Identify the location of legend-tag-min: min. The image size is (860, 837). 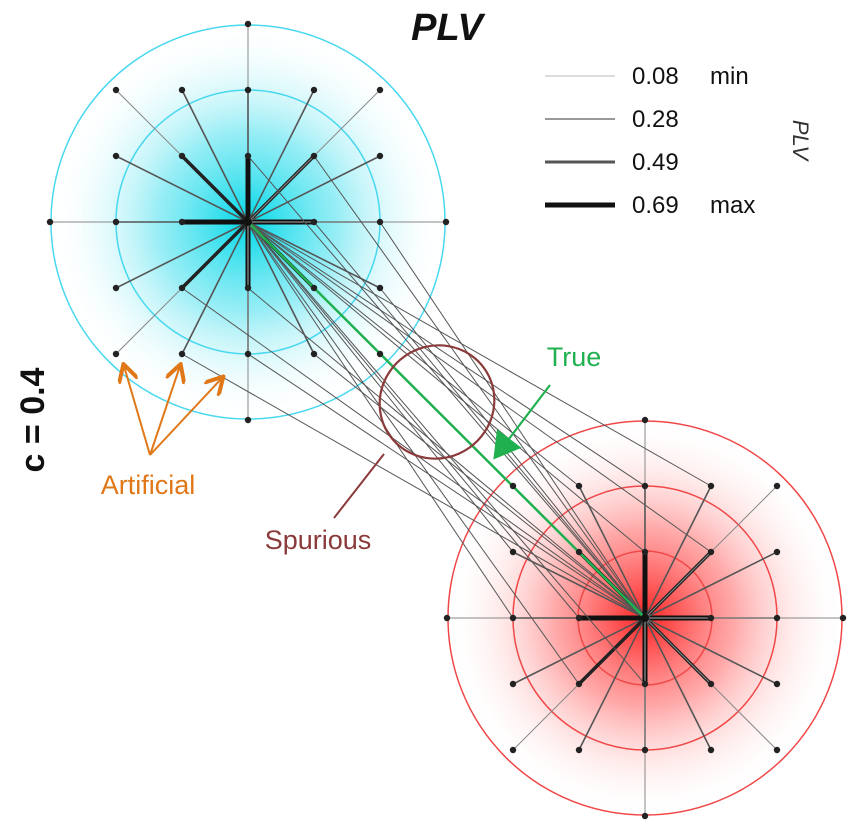
(729, 76).